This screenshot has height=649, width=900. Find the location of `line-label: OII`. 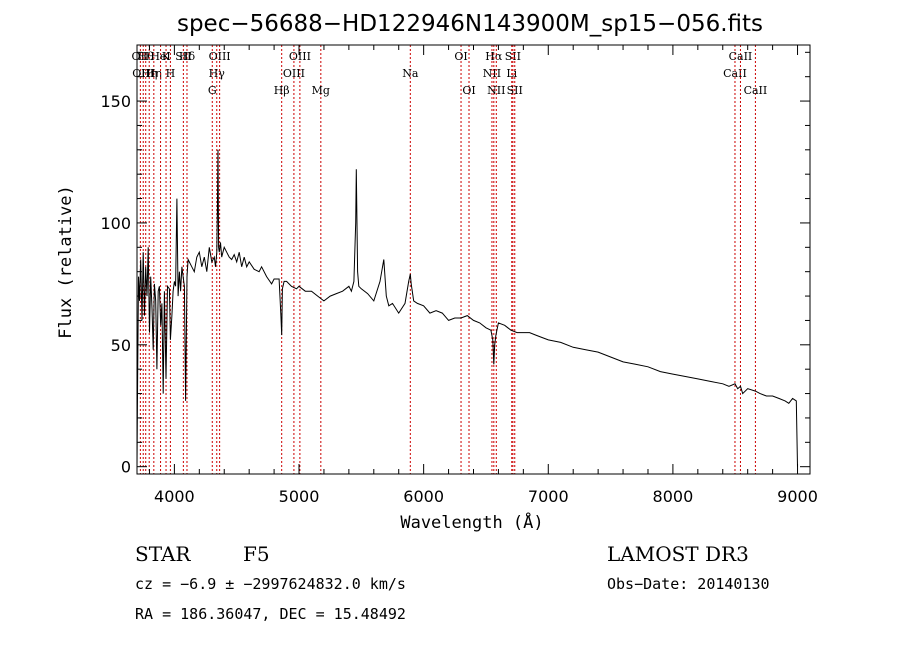

line-label: OII is located at coordinates (141, 56).